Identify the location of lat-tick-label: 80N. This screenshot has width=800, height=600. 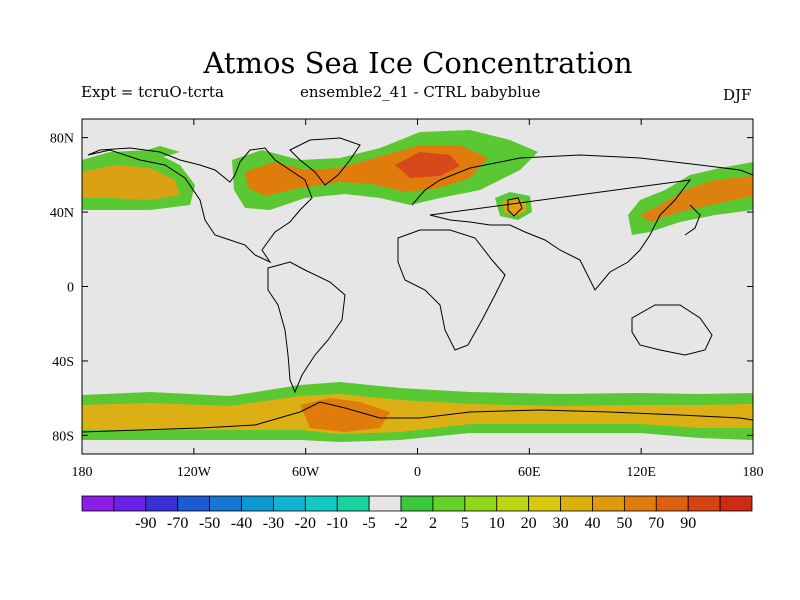
(62, 139).